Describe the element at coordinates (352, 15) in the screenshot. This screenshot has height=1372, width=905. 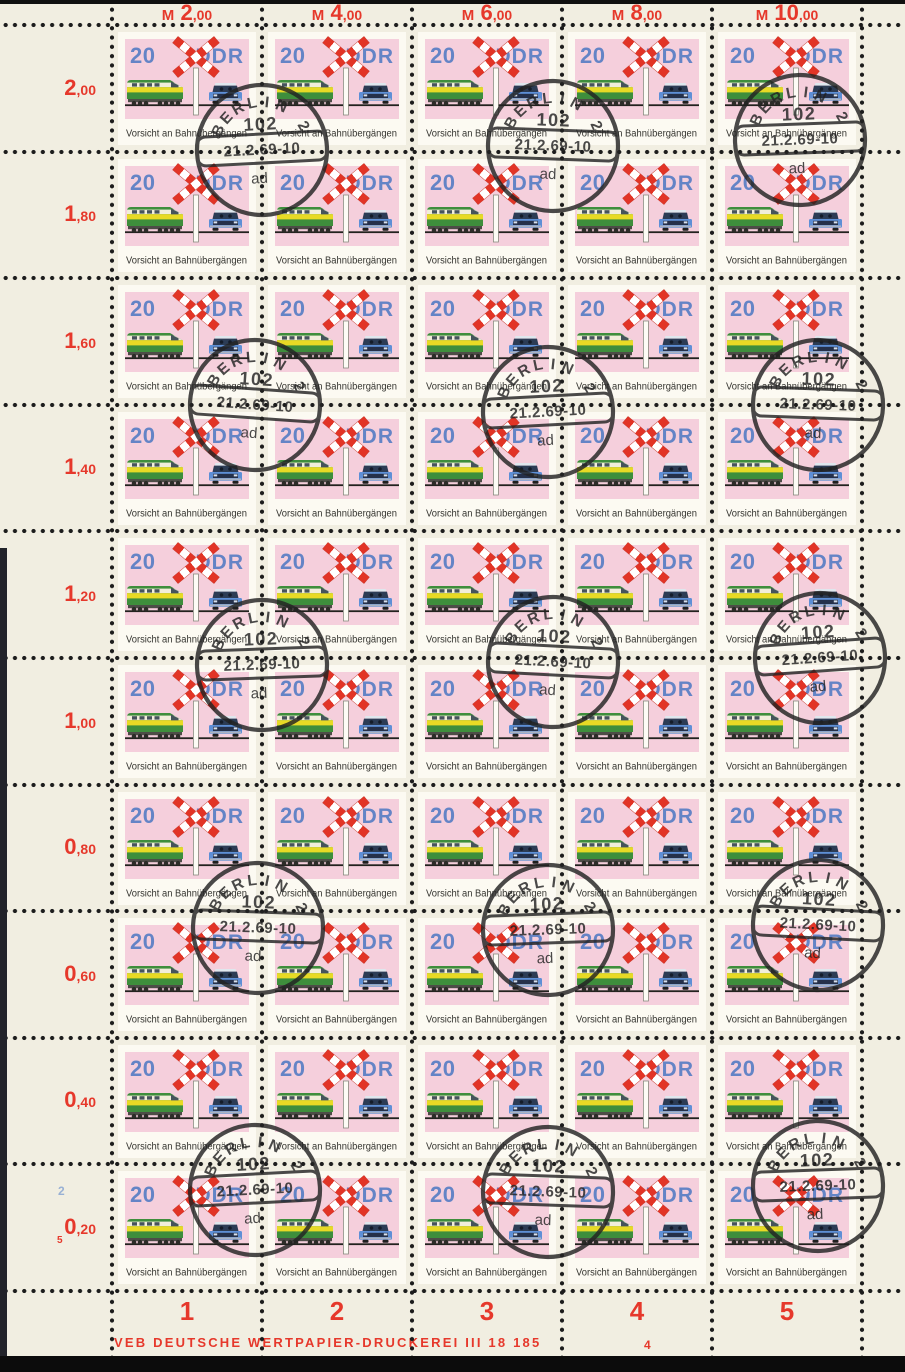
I see `label-part: ,00` at that location.